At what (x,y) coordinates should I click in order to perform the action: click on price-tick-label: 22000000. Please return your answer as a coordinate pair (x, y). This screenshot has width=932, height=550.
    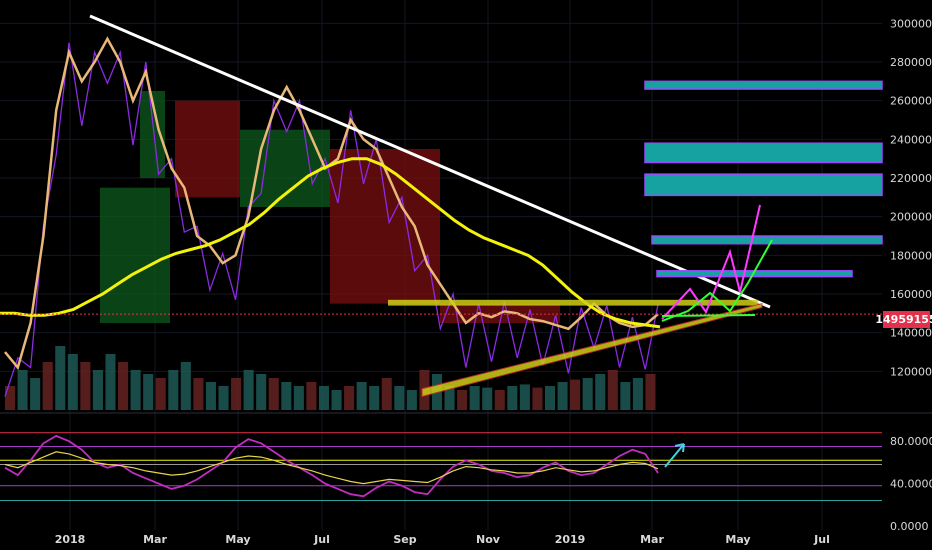
    Looking at the image, I should click on (911, 178).